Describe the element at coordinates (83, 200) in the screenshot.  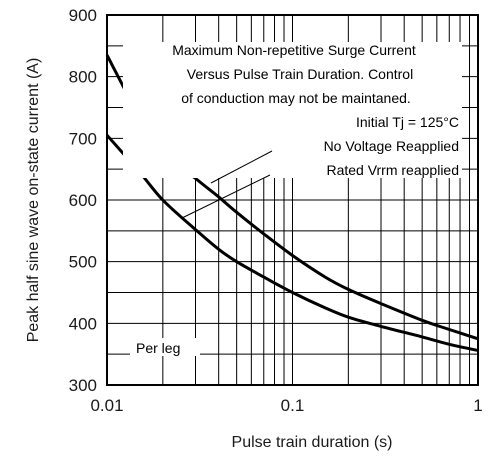
I see `y-tick-label: 600` at that location.